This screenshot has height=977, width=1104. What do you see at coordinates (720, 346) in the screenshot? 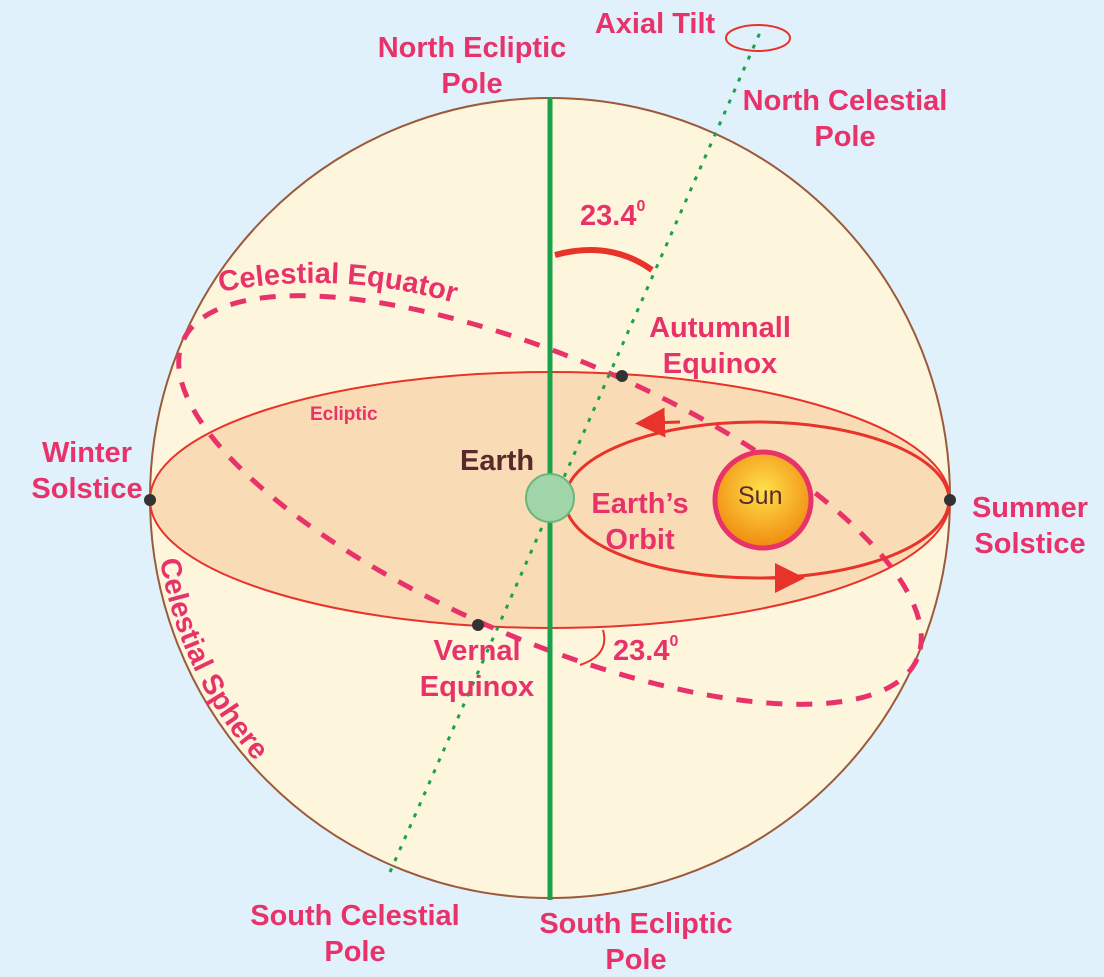
I see `autumnal-equinox-label: Autumnall Equinox` at bounding box center [720, 346].